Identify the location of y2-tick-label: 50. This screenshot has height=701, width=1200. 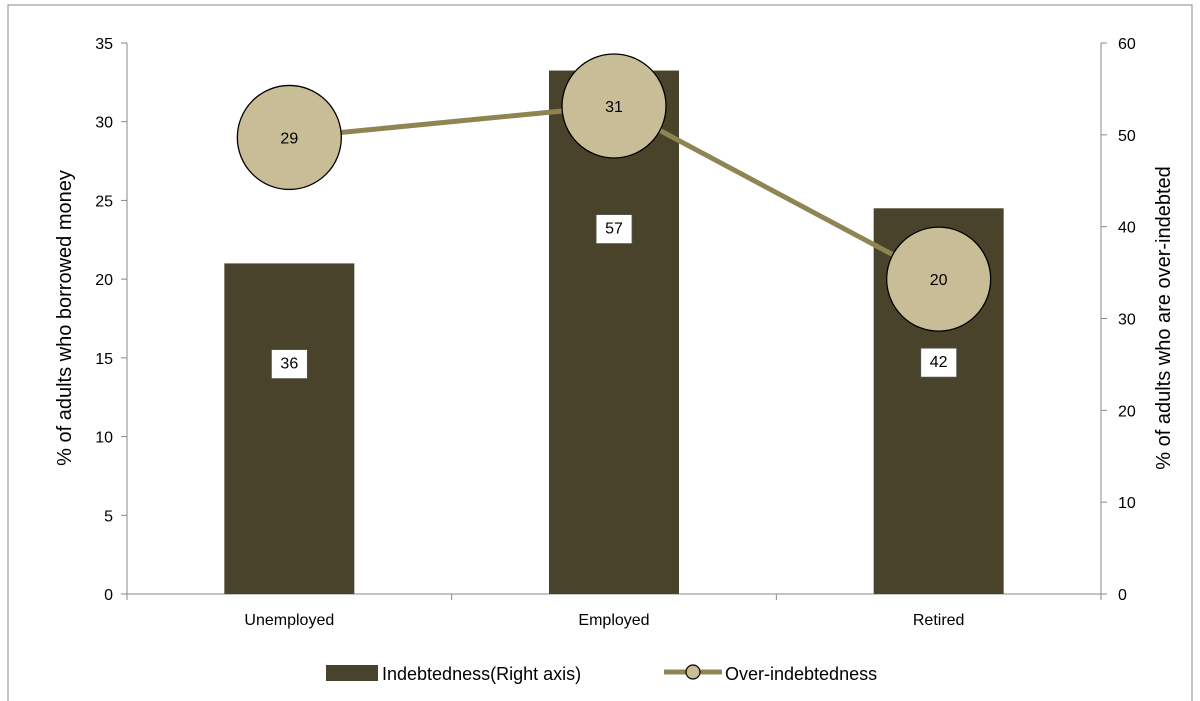
(1127, 136).